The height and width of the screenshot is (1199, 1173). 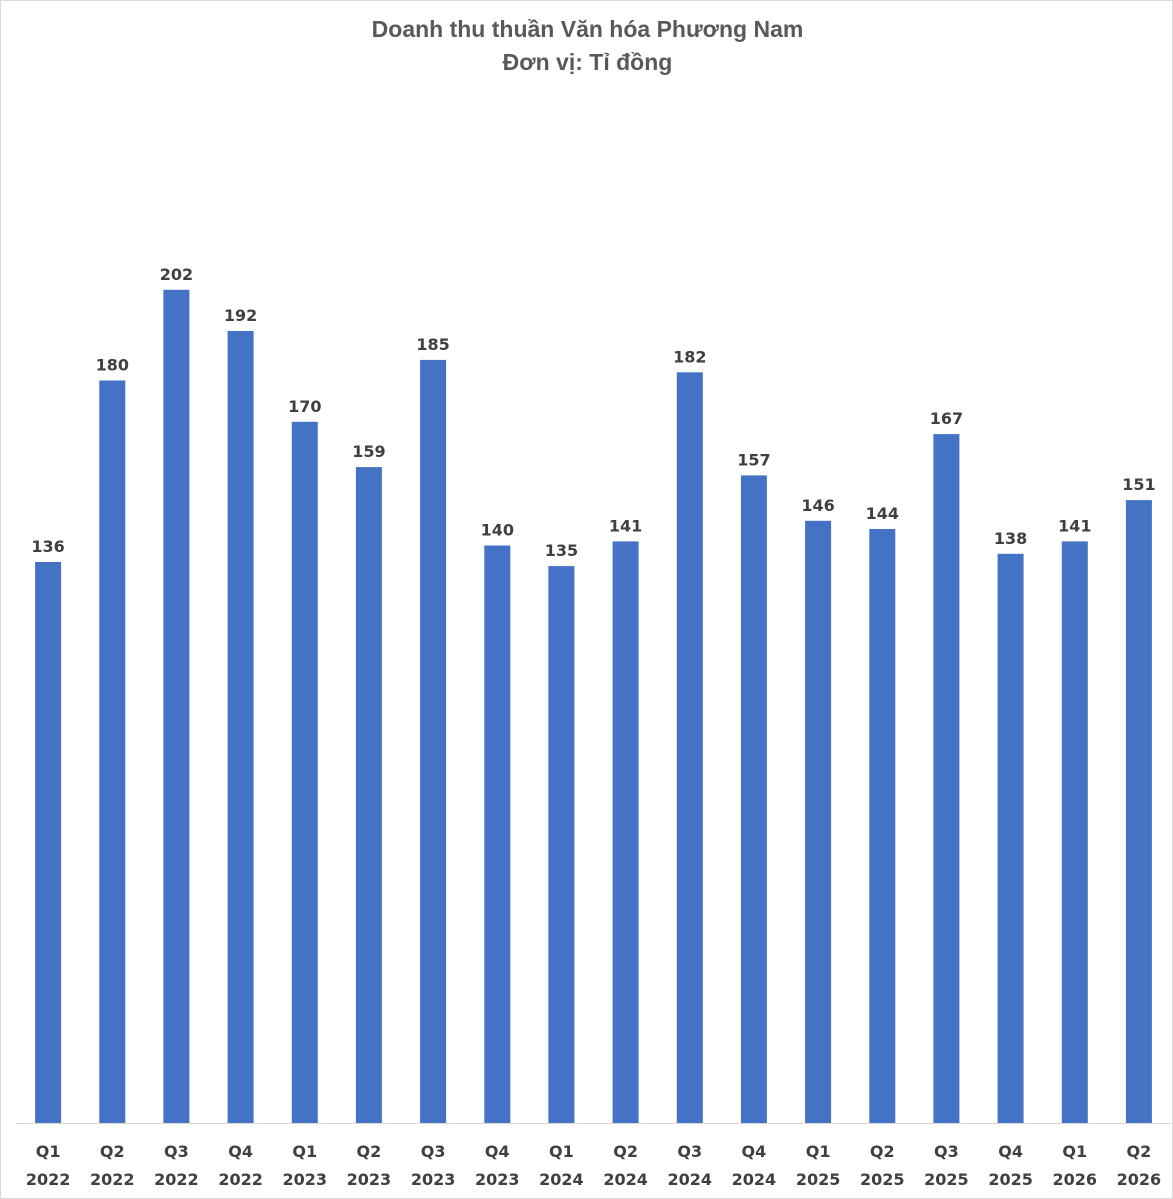 What do you see at coordinates (304, 772) in the screenshot?
I see `bar-q1-2023` at bounding box center [304, 772].